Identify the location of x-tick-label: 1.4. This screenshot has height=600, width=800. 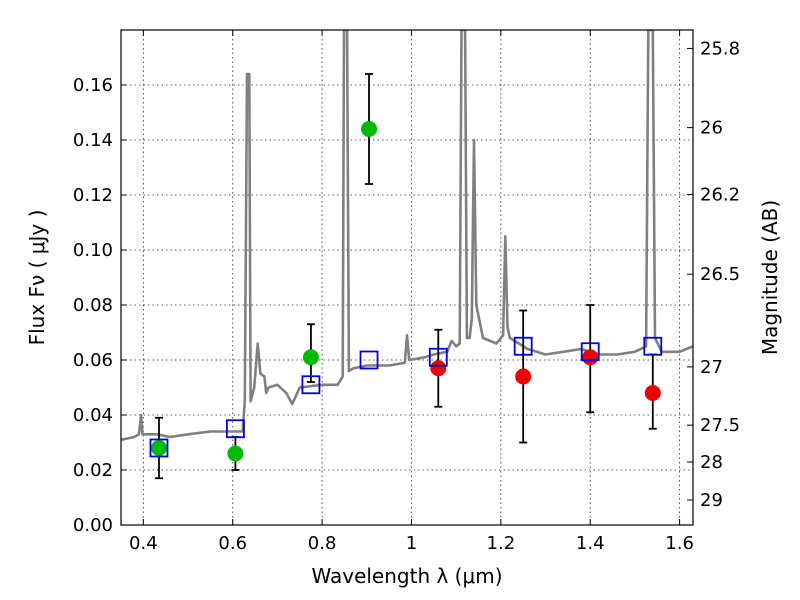
(590, 543).